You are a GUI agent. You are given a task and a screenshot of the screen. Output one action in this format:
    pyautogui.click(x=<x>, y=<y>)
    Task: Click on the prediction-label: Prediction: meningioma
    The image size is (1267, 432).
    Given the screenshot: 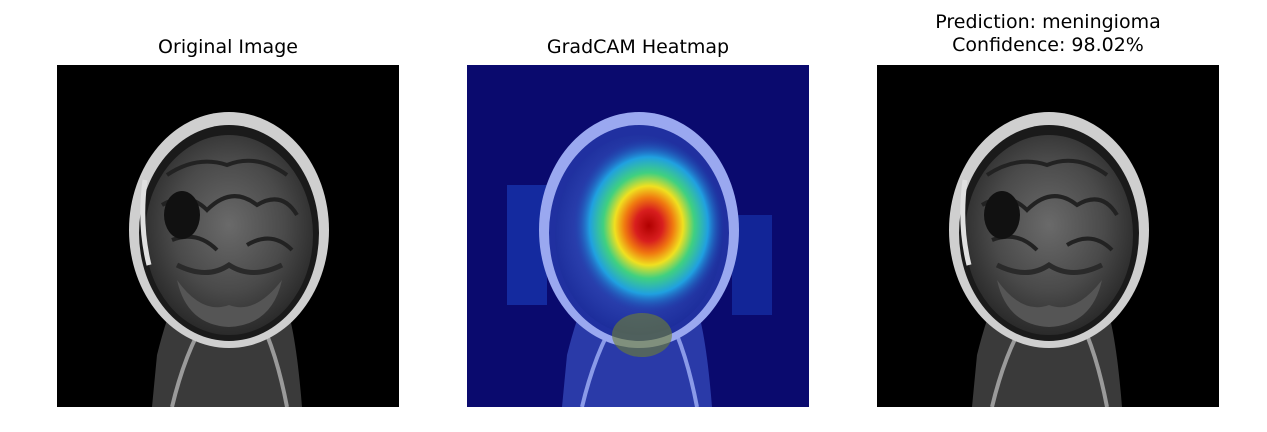 What is the action you would take?
    pyautogui.click(x=1048, y=22)
    